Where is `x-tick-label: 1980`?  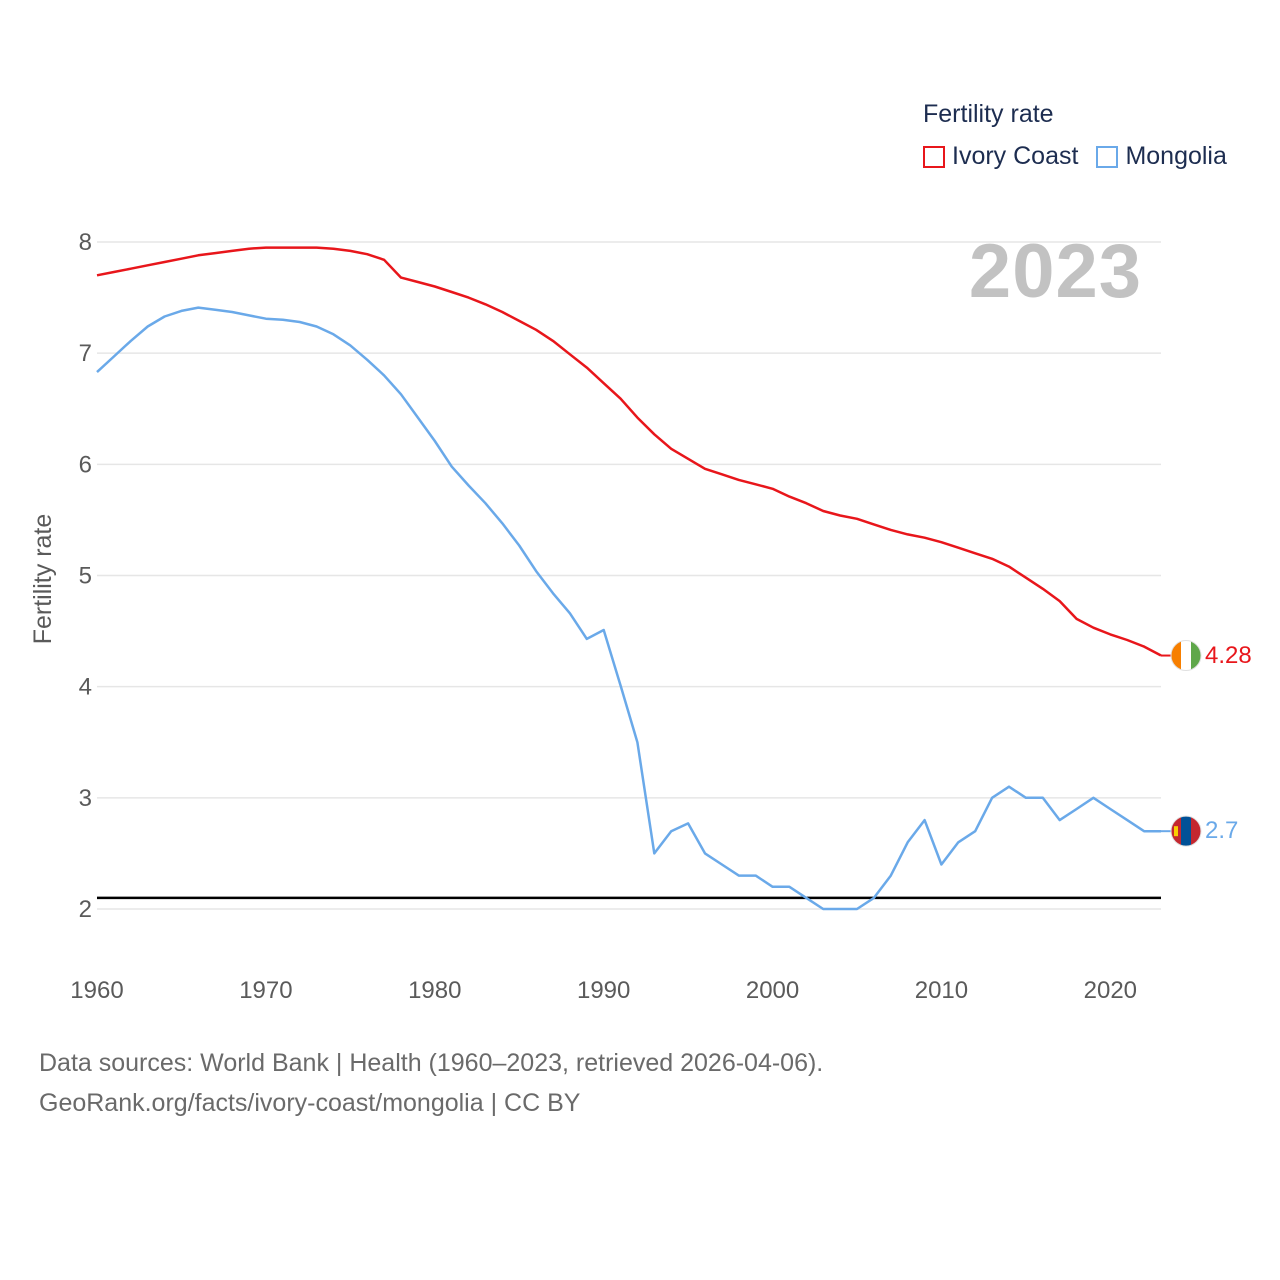 x-tick-label: 1980 is located at coordinates (434, 990).